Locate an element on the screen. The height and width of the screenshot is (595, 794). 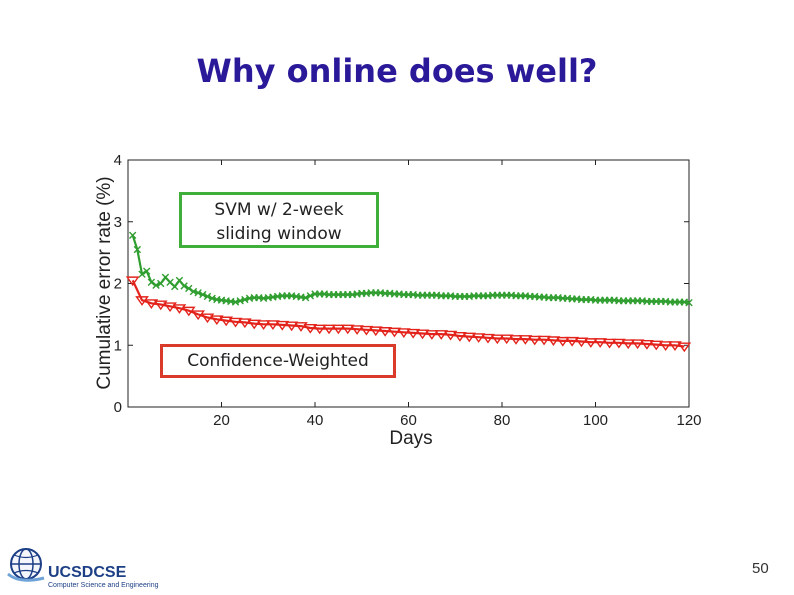
x-tick-label: 60 is located at coordinates (408, 420).